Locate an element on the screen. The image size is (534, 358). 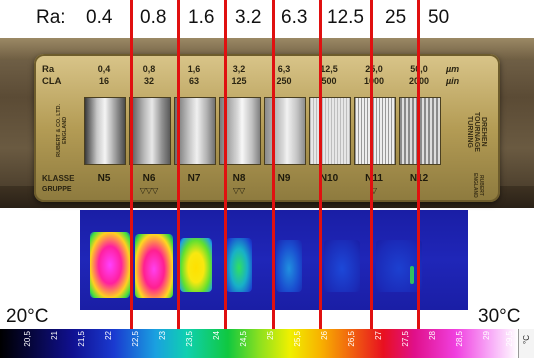
scale-tick: 21 is located at coordinates (54, 335).